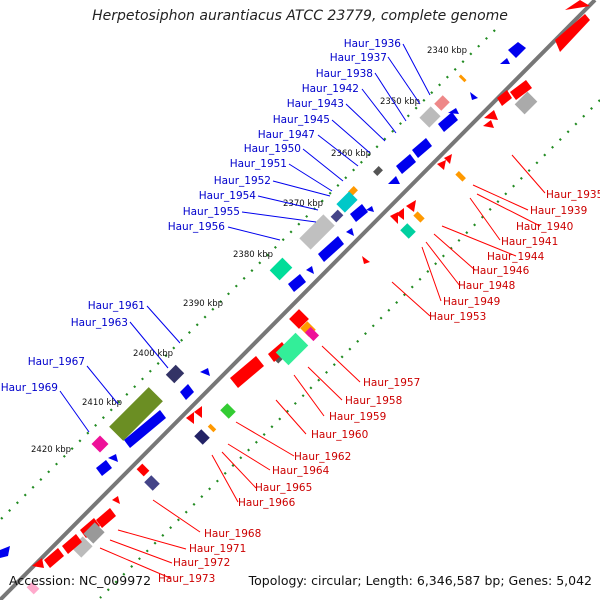 The image size is (600, 600). I want to click on gene-label: Haur_1937, so click(358, 58).